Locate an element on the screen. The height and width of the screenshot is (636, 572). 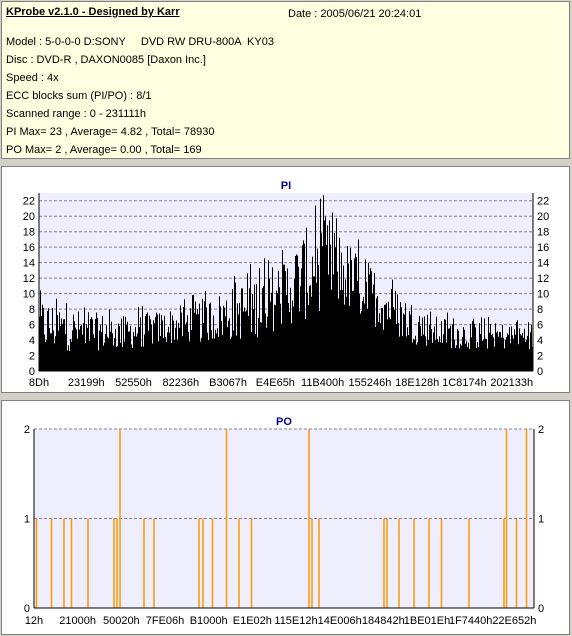
y-tick-label-right: 1 is located at coordinates (541, 520).